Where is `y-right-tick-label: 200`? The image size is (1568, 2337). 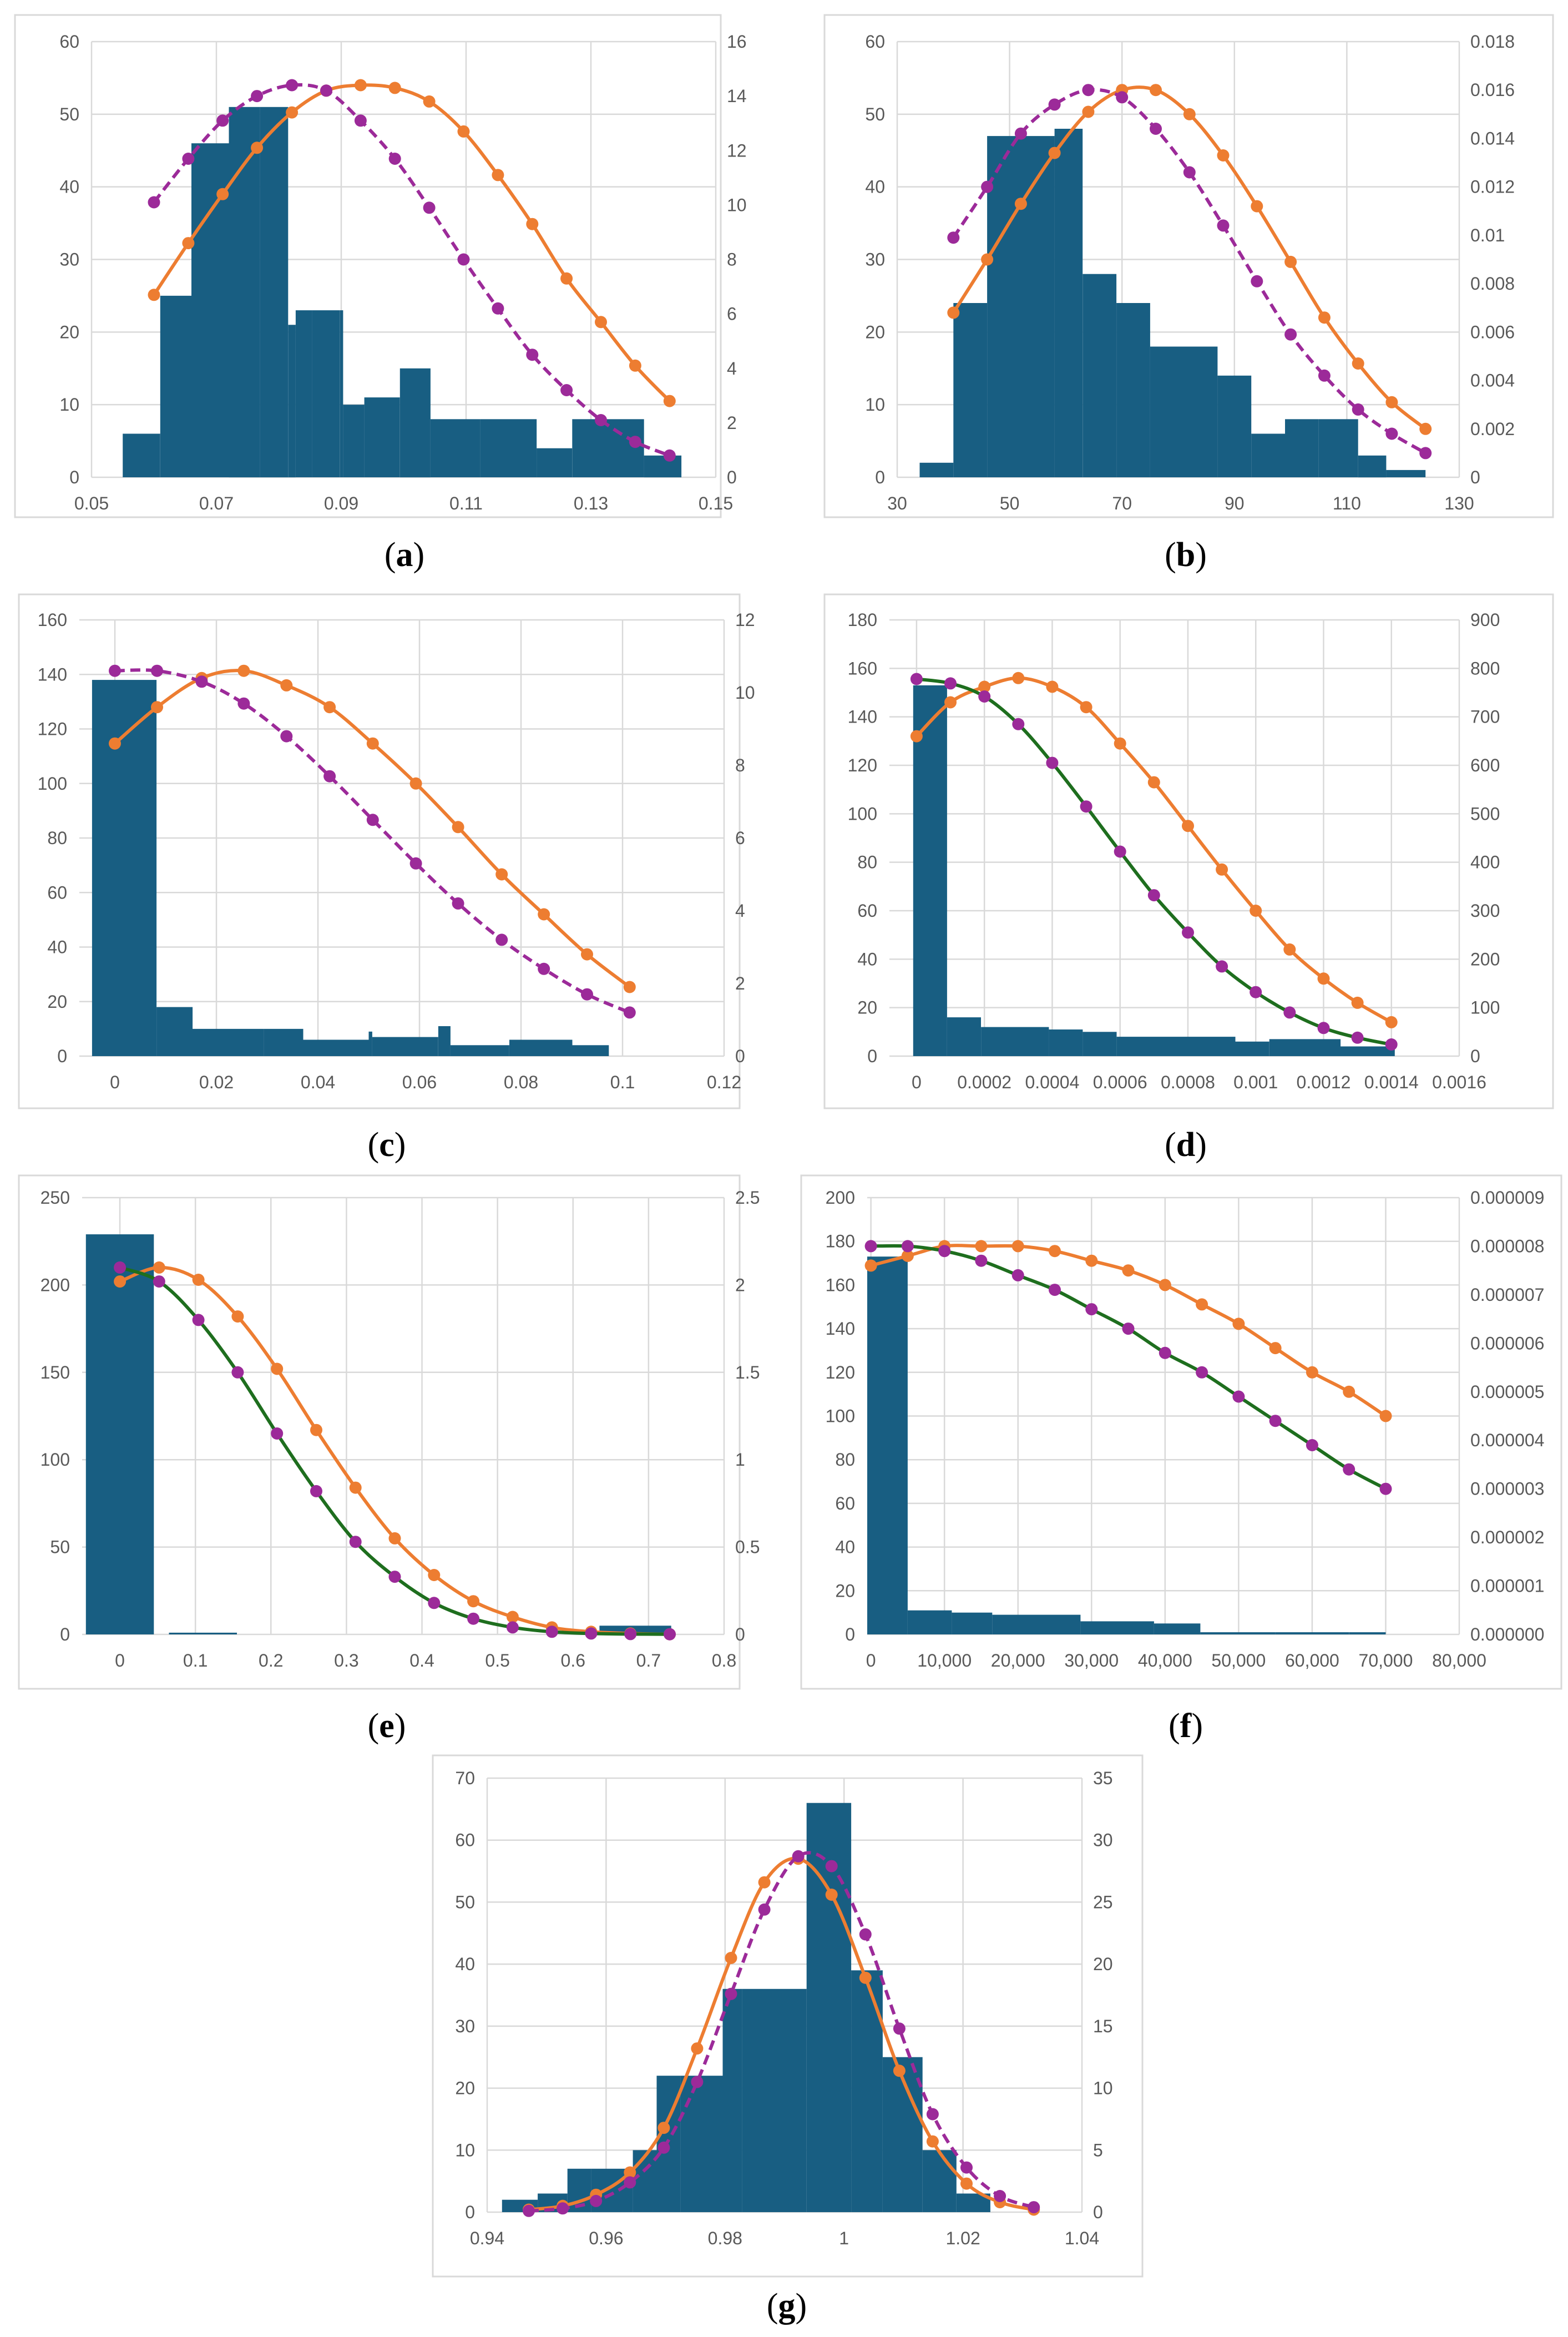 y-right-tick-label: 200 is located at coordinates (1485, 959).